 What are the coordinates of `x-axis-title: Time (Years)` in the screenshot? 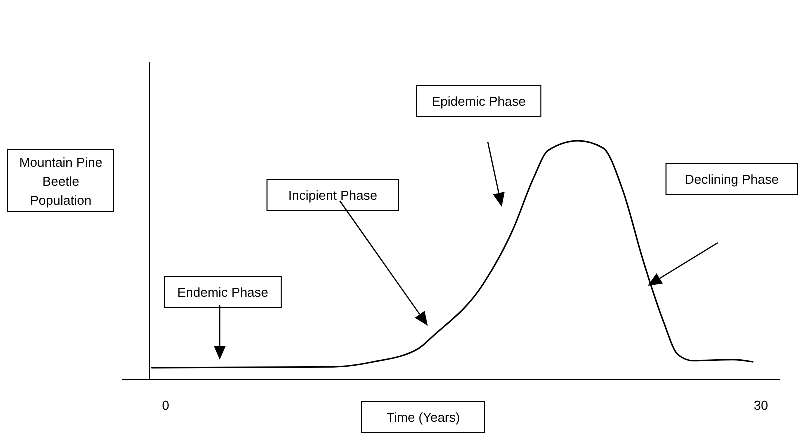 It's located at (423, 417).